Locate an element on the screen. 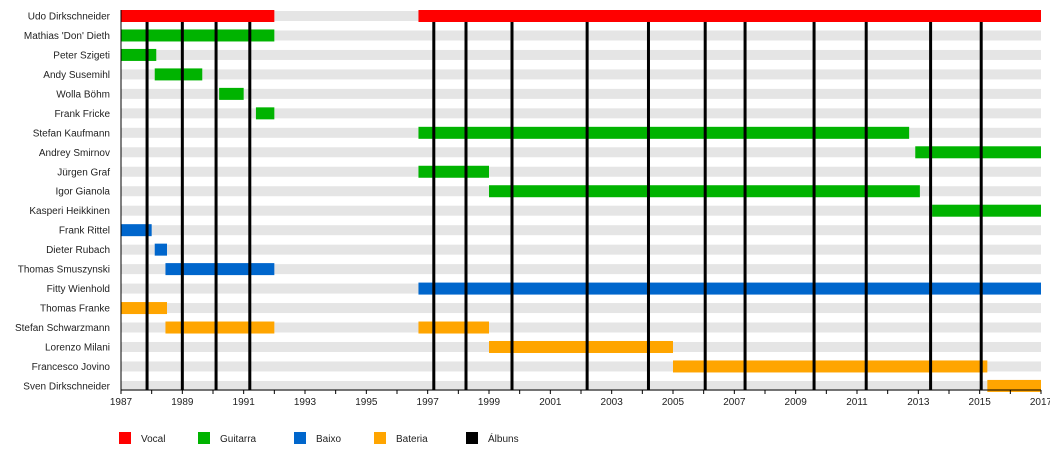 Image resolution: width=1050 pixels, height=455 pixels. member-label: Fitty Wienhold is located at coordinates (78, 289).